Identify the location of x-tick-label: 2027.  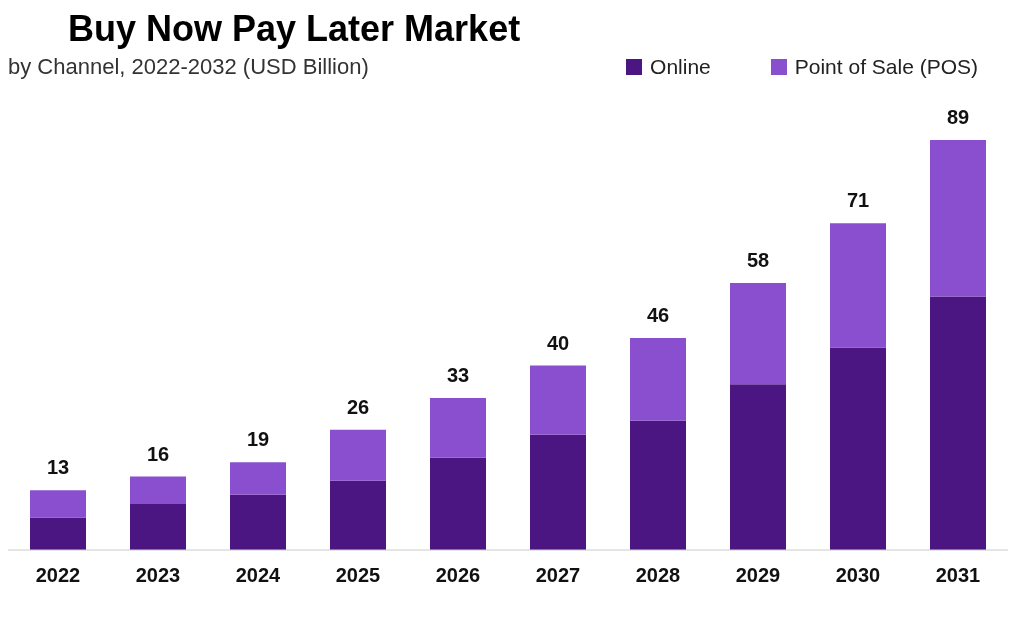
(558, 575).